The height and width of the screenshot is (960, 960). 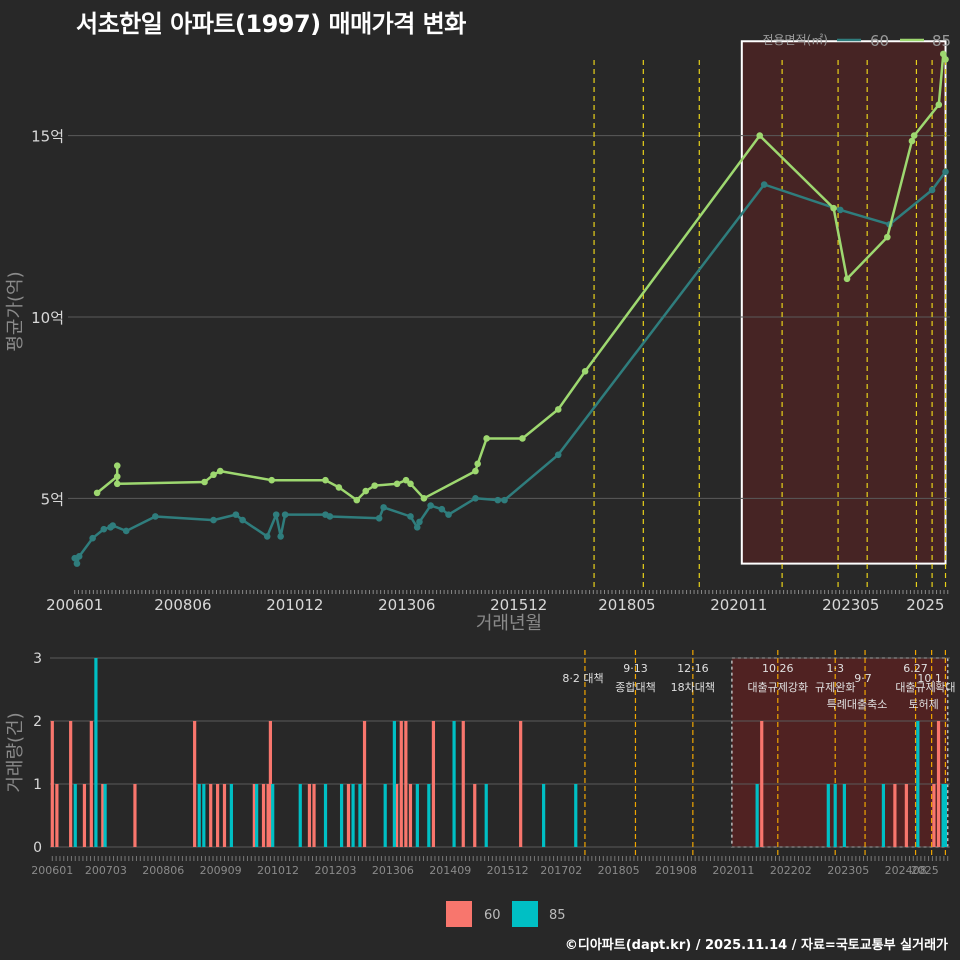 What do you see at coordinates (791, 870) in the screenshot?
I see `bar-x-tick-label: 202202` at bounding box center [791, 870].